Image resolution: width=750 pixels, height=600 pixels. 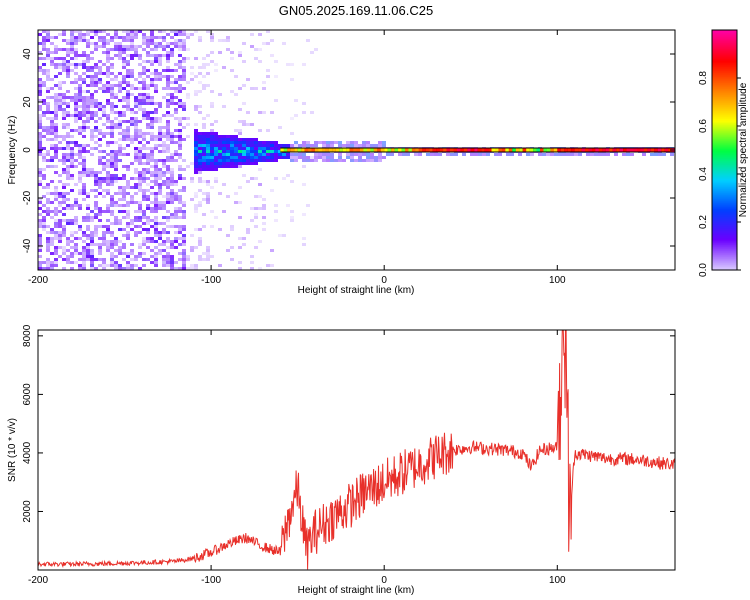 I want to click on x-tick-label: -200, so click(x=38, y=580).